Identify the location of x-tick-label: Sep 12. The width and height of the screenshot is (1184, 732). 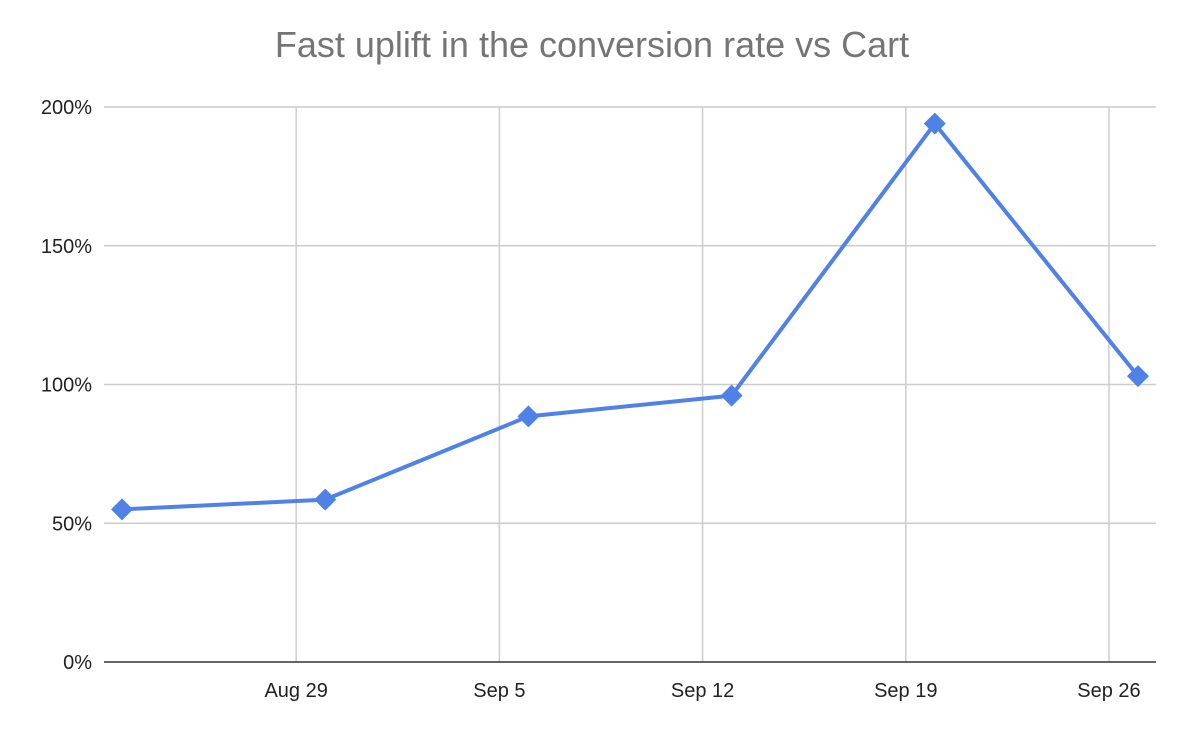
(702, 691).